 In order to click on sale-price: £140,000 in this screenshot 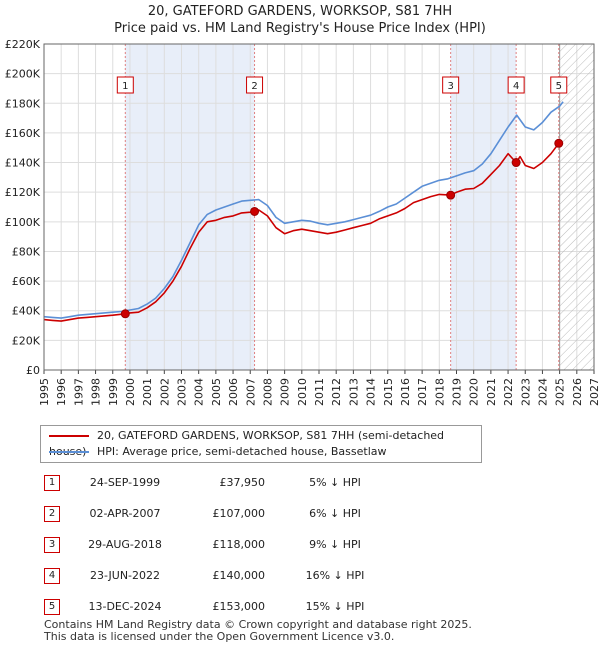, I will do `click(239, 575)`.